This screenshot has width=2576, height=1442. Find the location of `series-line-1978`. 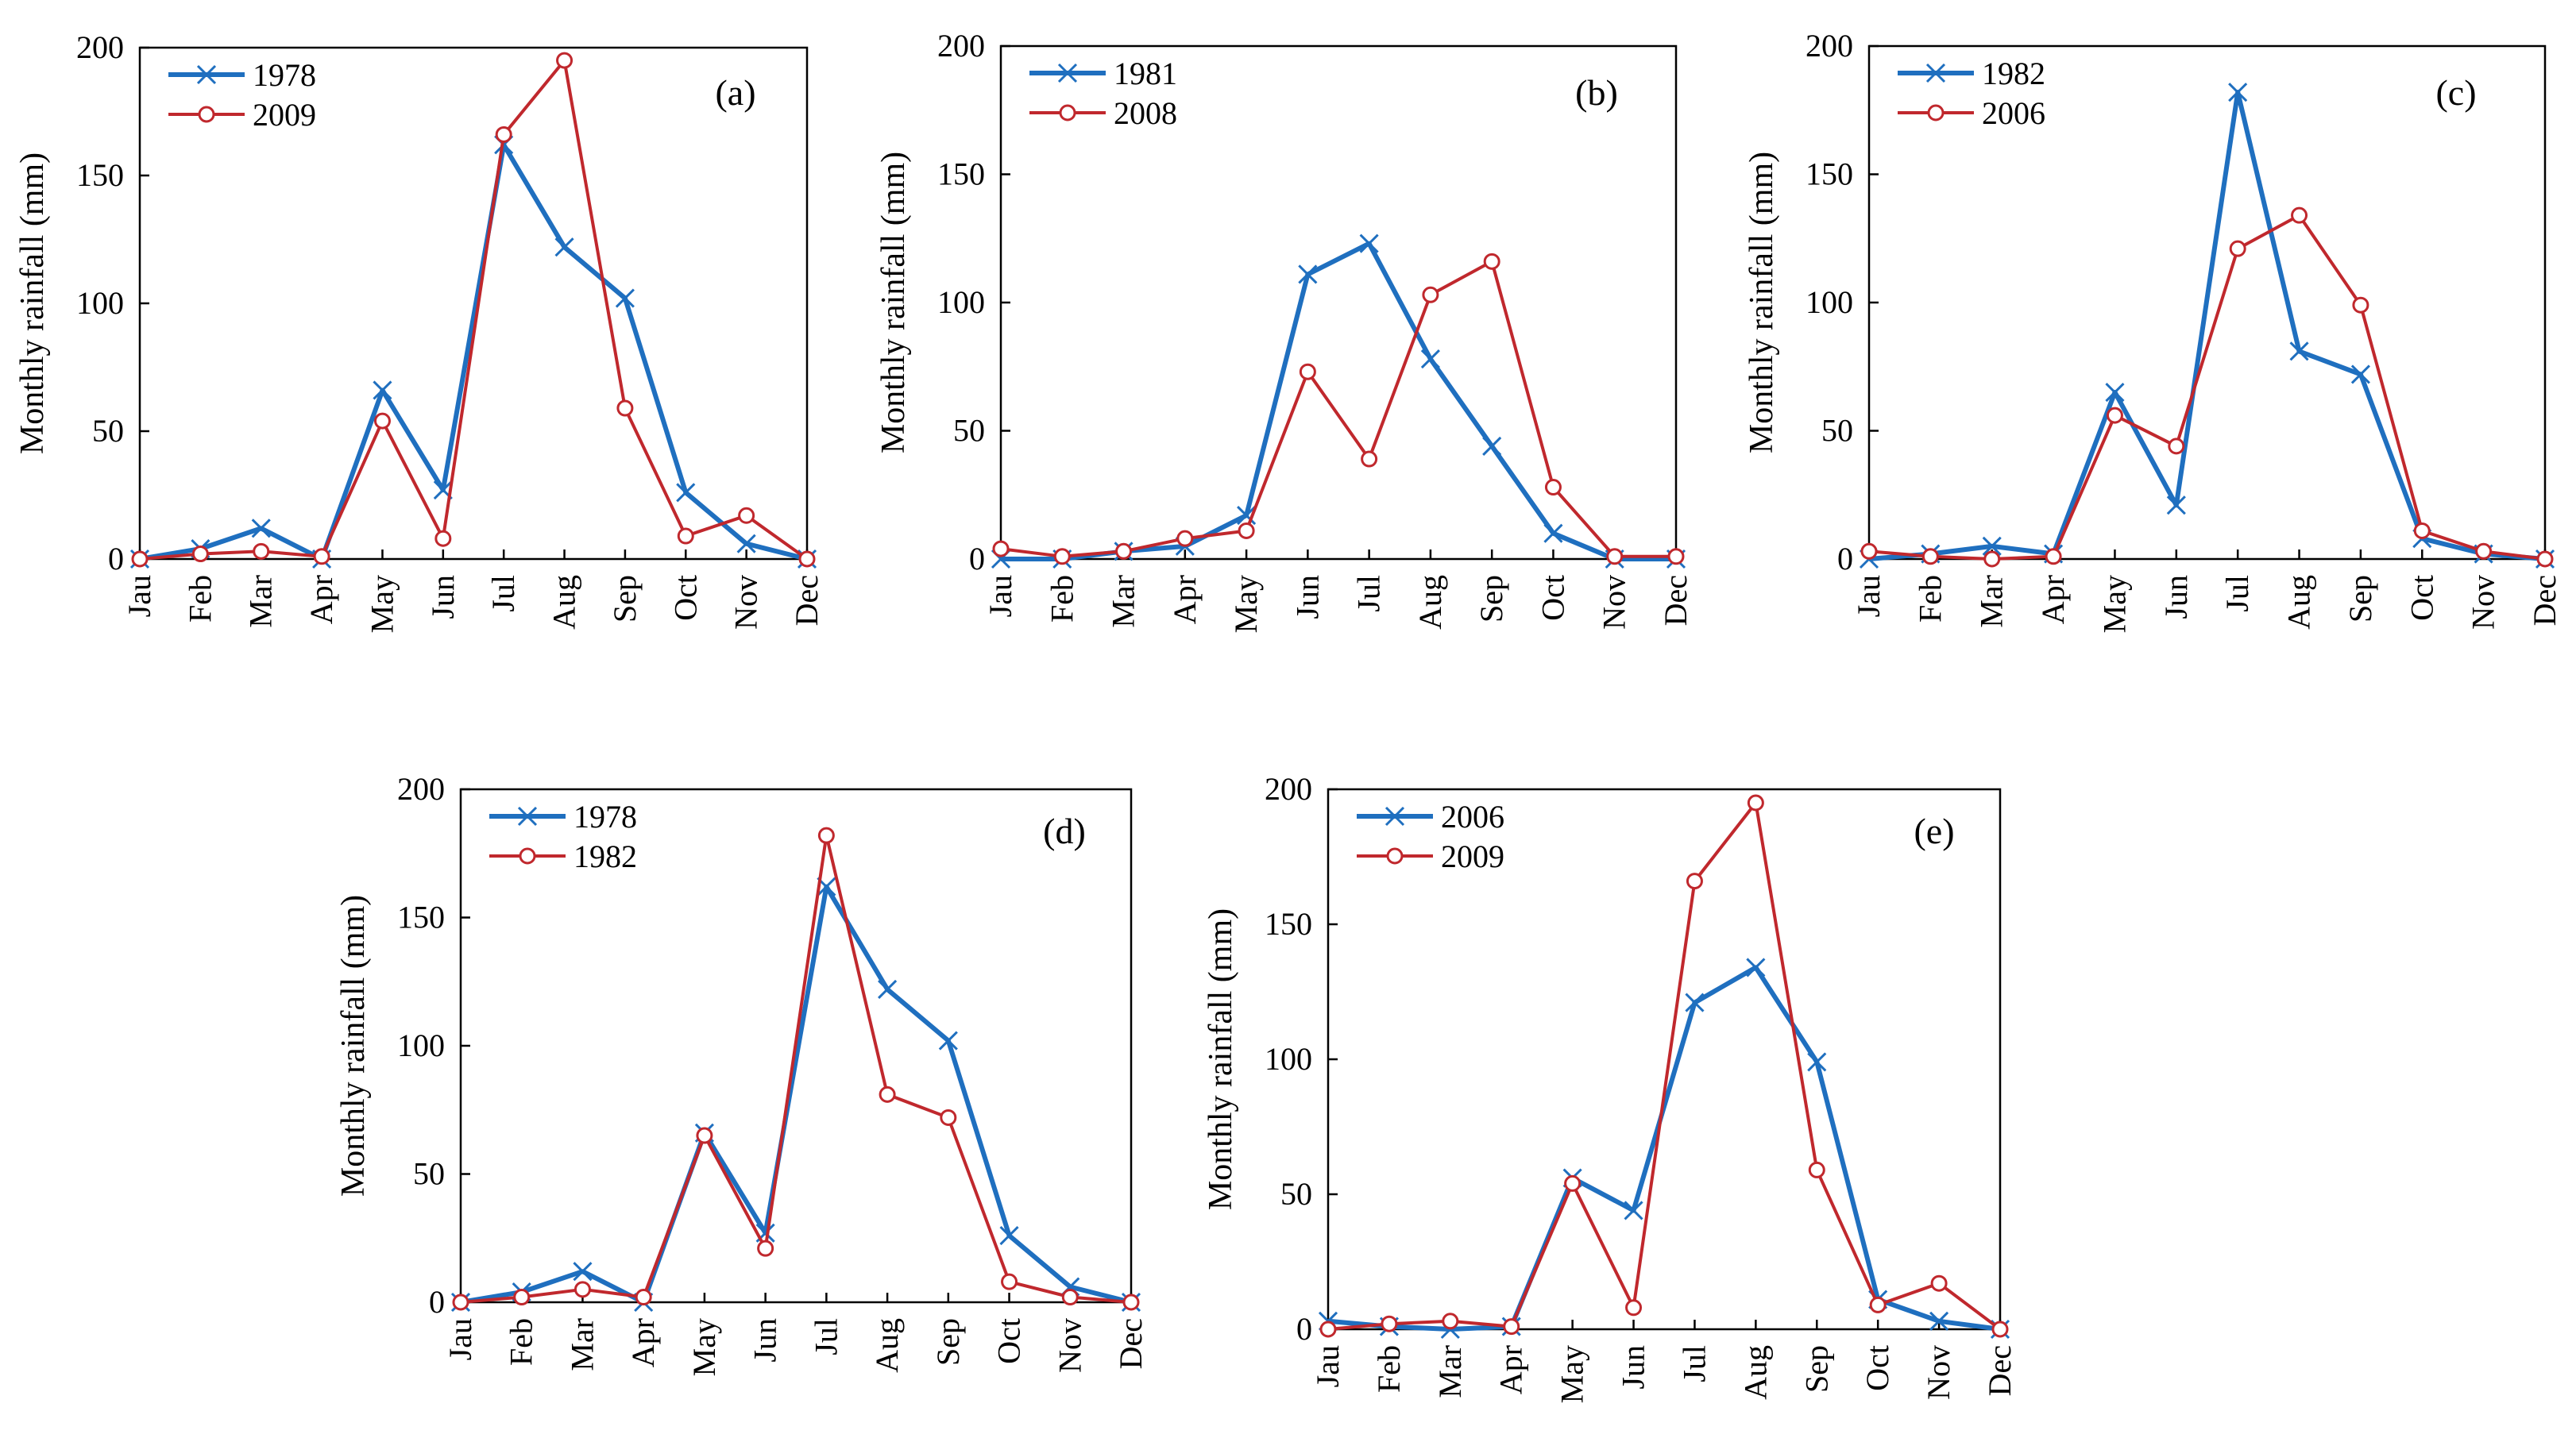

series-line-1978 is located at coordinates (473, 352).